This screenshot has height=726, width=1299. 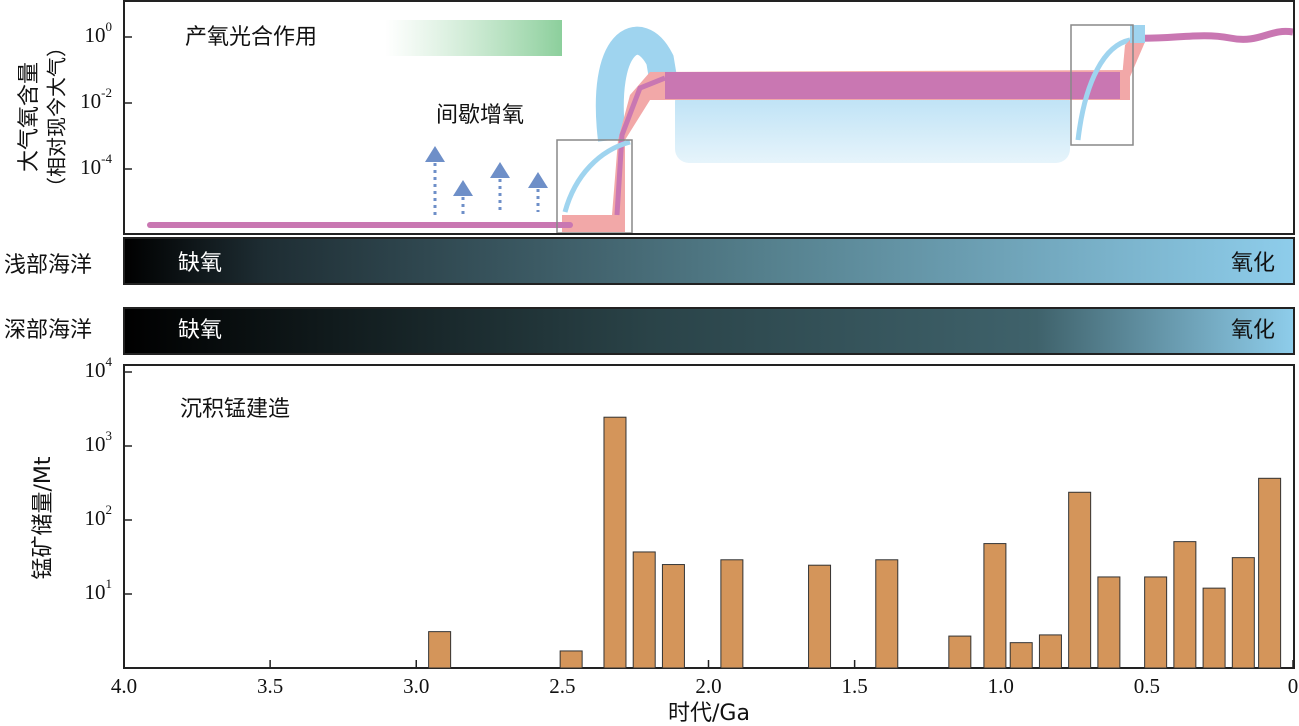 I want to click on tick-exponent: 1, so click(x=109, y=583).